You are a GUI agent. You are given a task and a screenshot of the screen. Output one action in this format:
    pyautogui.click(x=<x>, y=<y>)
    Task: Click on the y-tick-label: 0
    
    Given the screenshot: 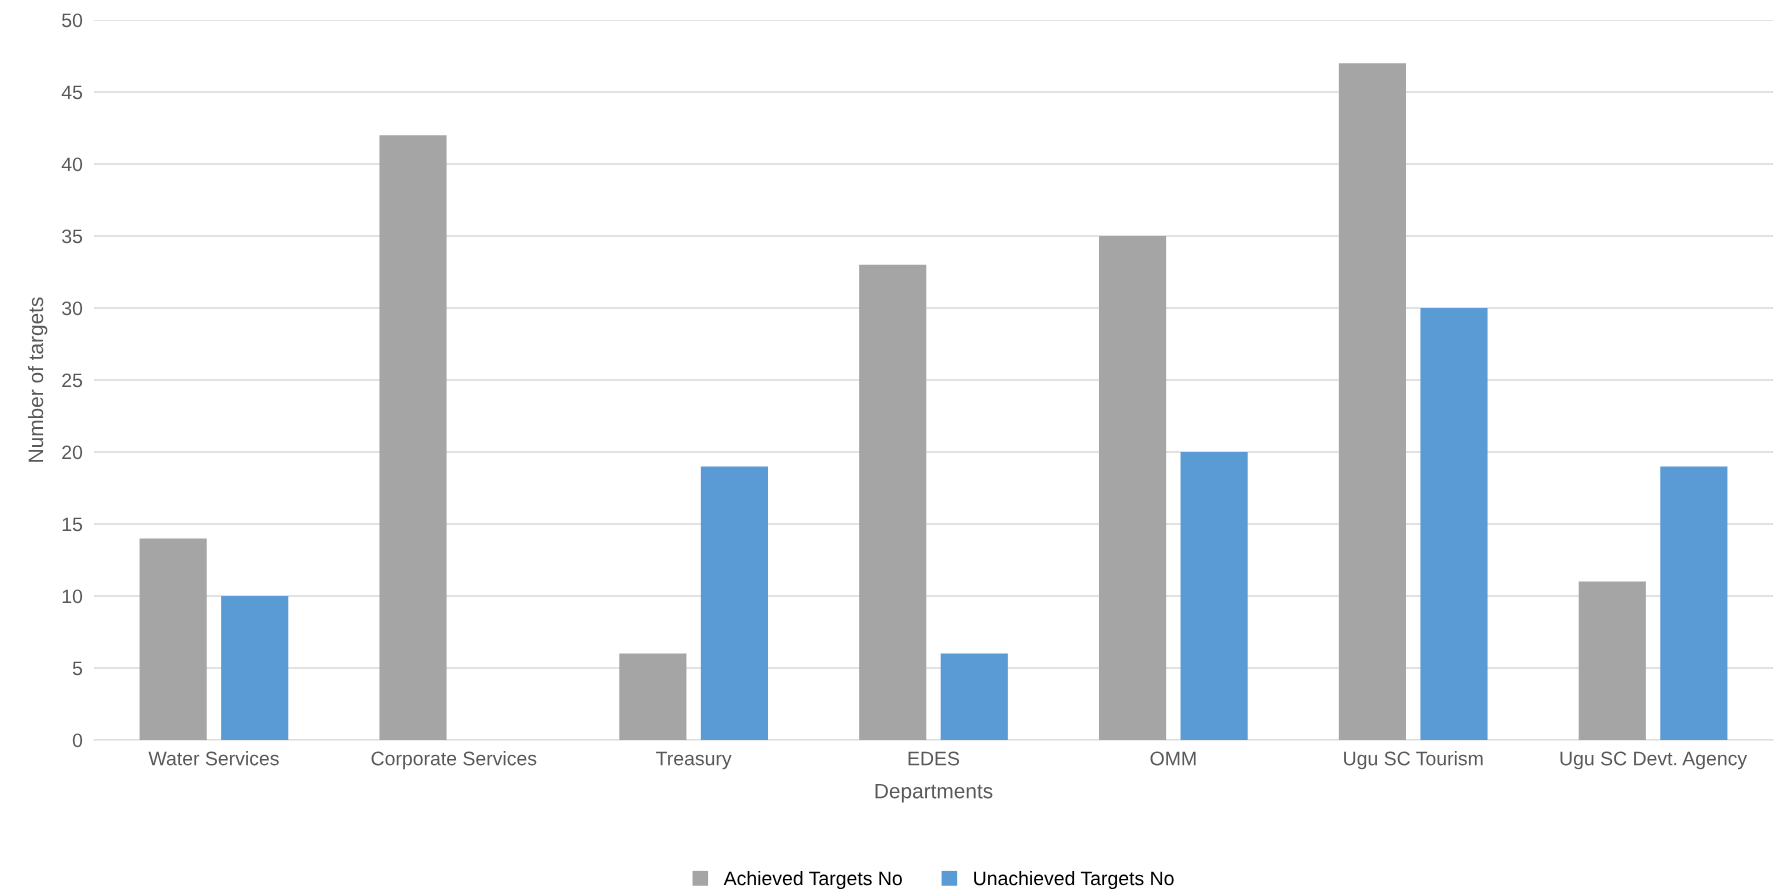 What is the action you would take?
    pyautogui.click(x=77, y=740)
    